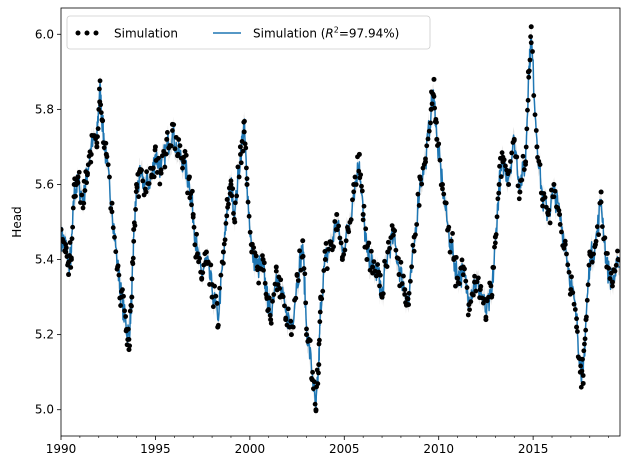 Image resolution: width=630 pixels, height=470 pixels. Describe the element at coordinates (155, 449) in the screenshot. I see `x-tick-label: 1995` at that location.